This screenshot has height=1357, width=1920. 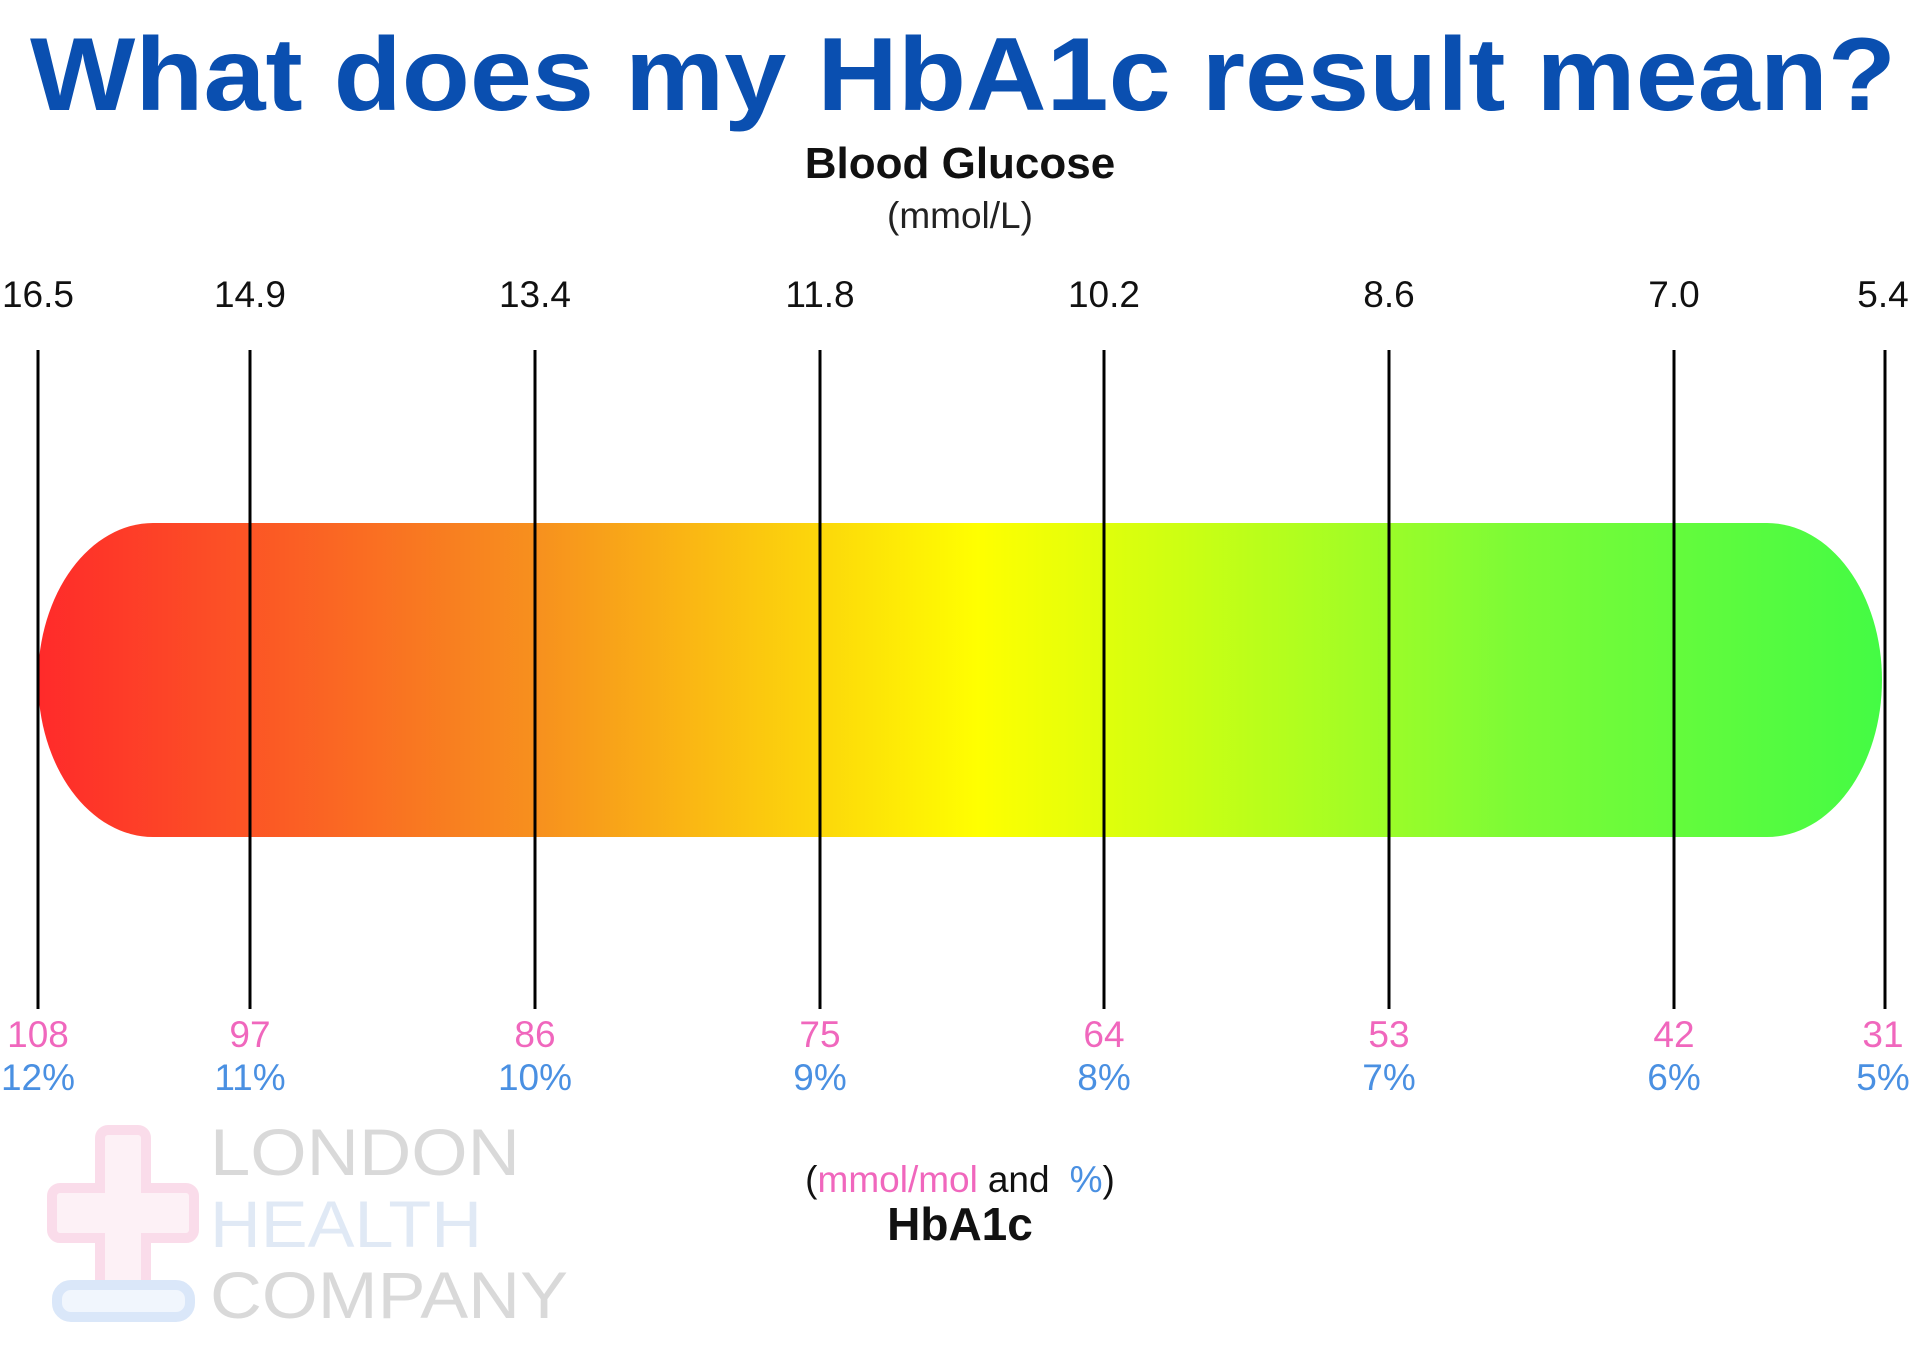 I want to click on unit-and: and, so click(x=1019, y=1179).